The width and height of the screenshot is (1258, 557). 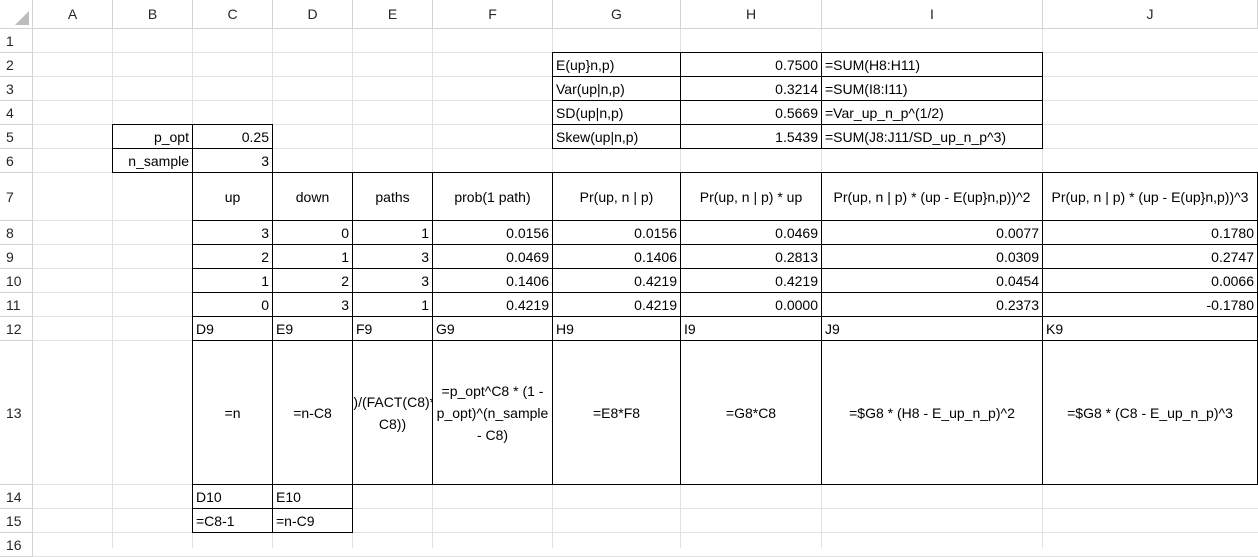 What do you see at coordinates (16, 305) in the screenshot?
I see `row-header-11: 11` at bounding box center [16, 305].